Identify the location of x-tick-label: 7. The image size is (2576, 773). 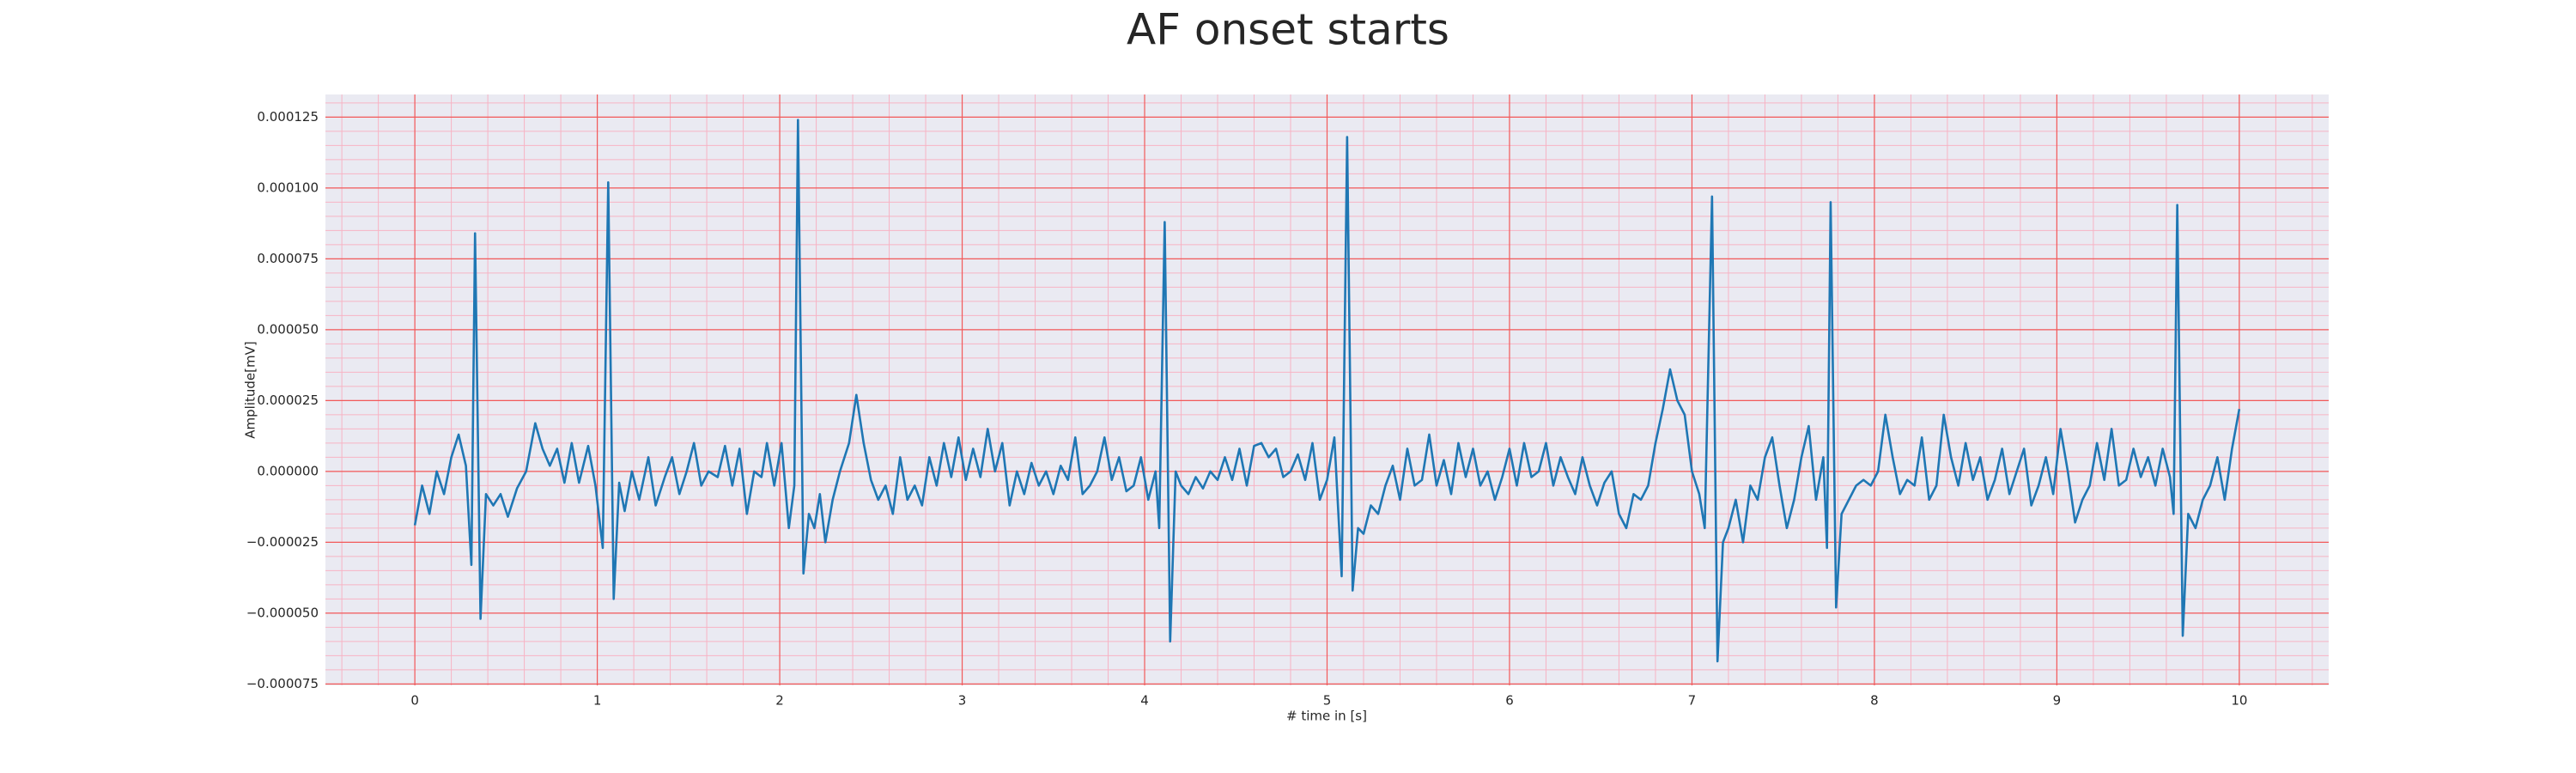
(1693, 701).